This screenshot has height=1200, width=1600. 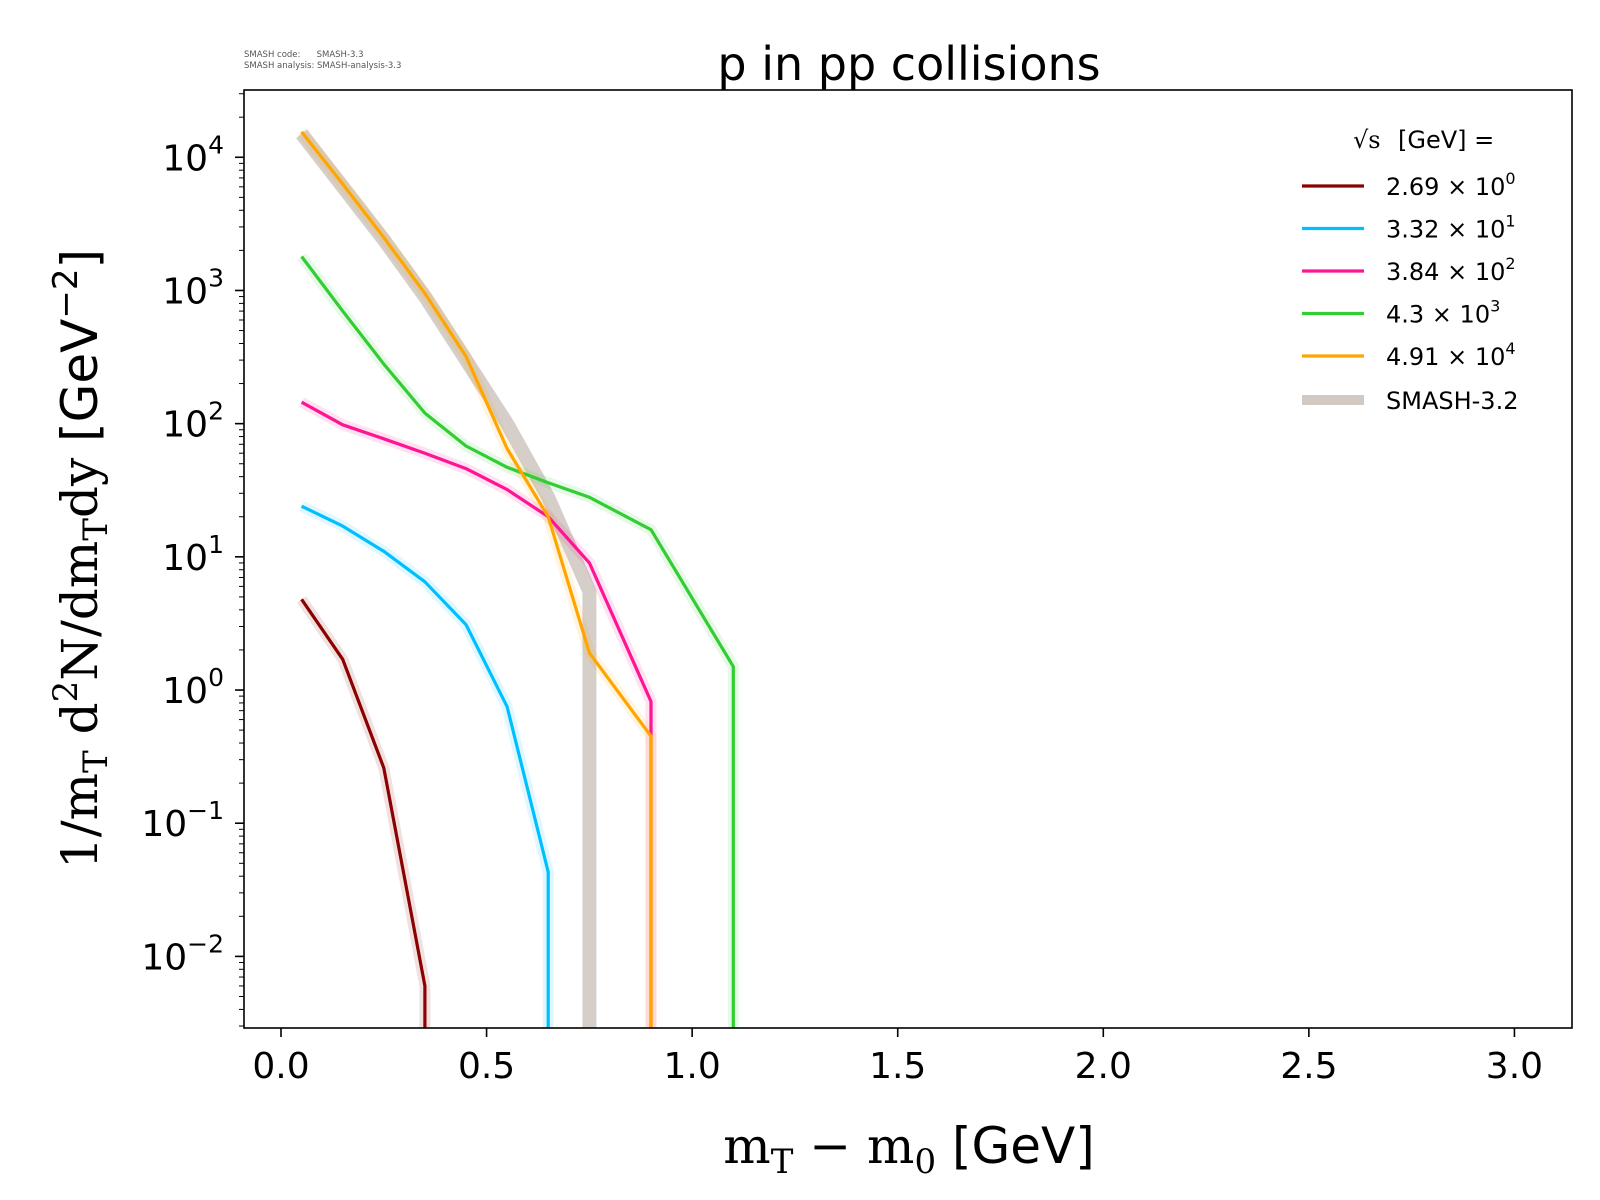 I want to click on y-axis-label: 1/mT d2N/dmTdy [GeV−2], so click(x=81, y=559).